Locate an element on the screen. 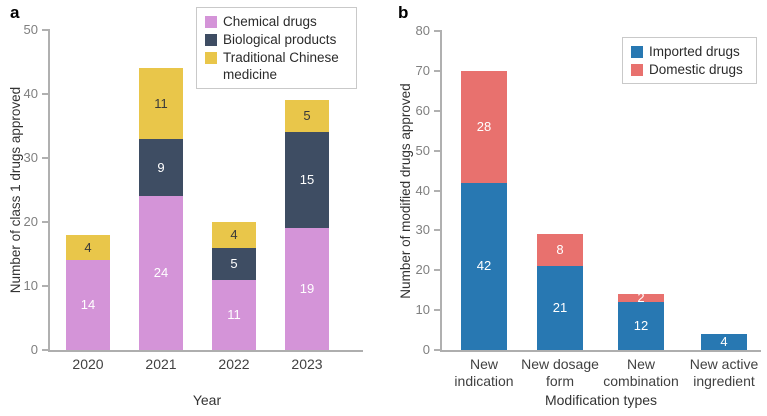  y-axis-line is located at coordinates (49, 190).